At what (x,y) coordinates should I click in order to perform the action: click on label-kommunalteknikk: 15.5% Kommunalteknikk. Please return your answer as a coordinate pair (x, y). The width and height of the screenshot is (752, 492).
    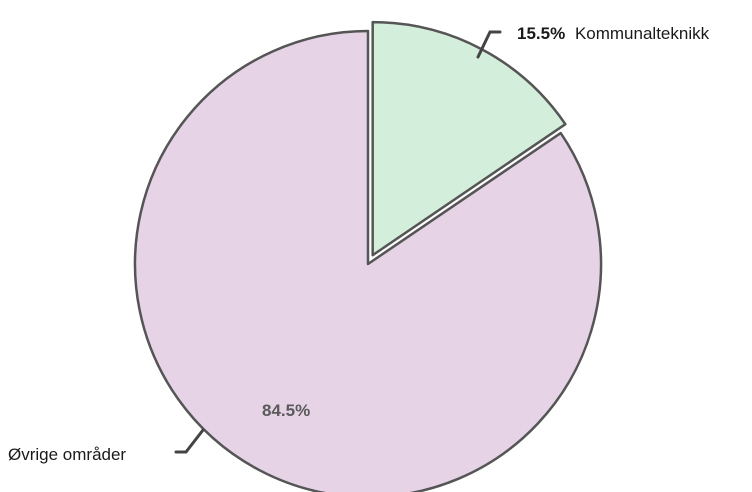
    Looking at the image, I should click on (613, 33).